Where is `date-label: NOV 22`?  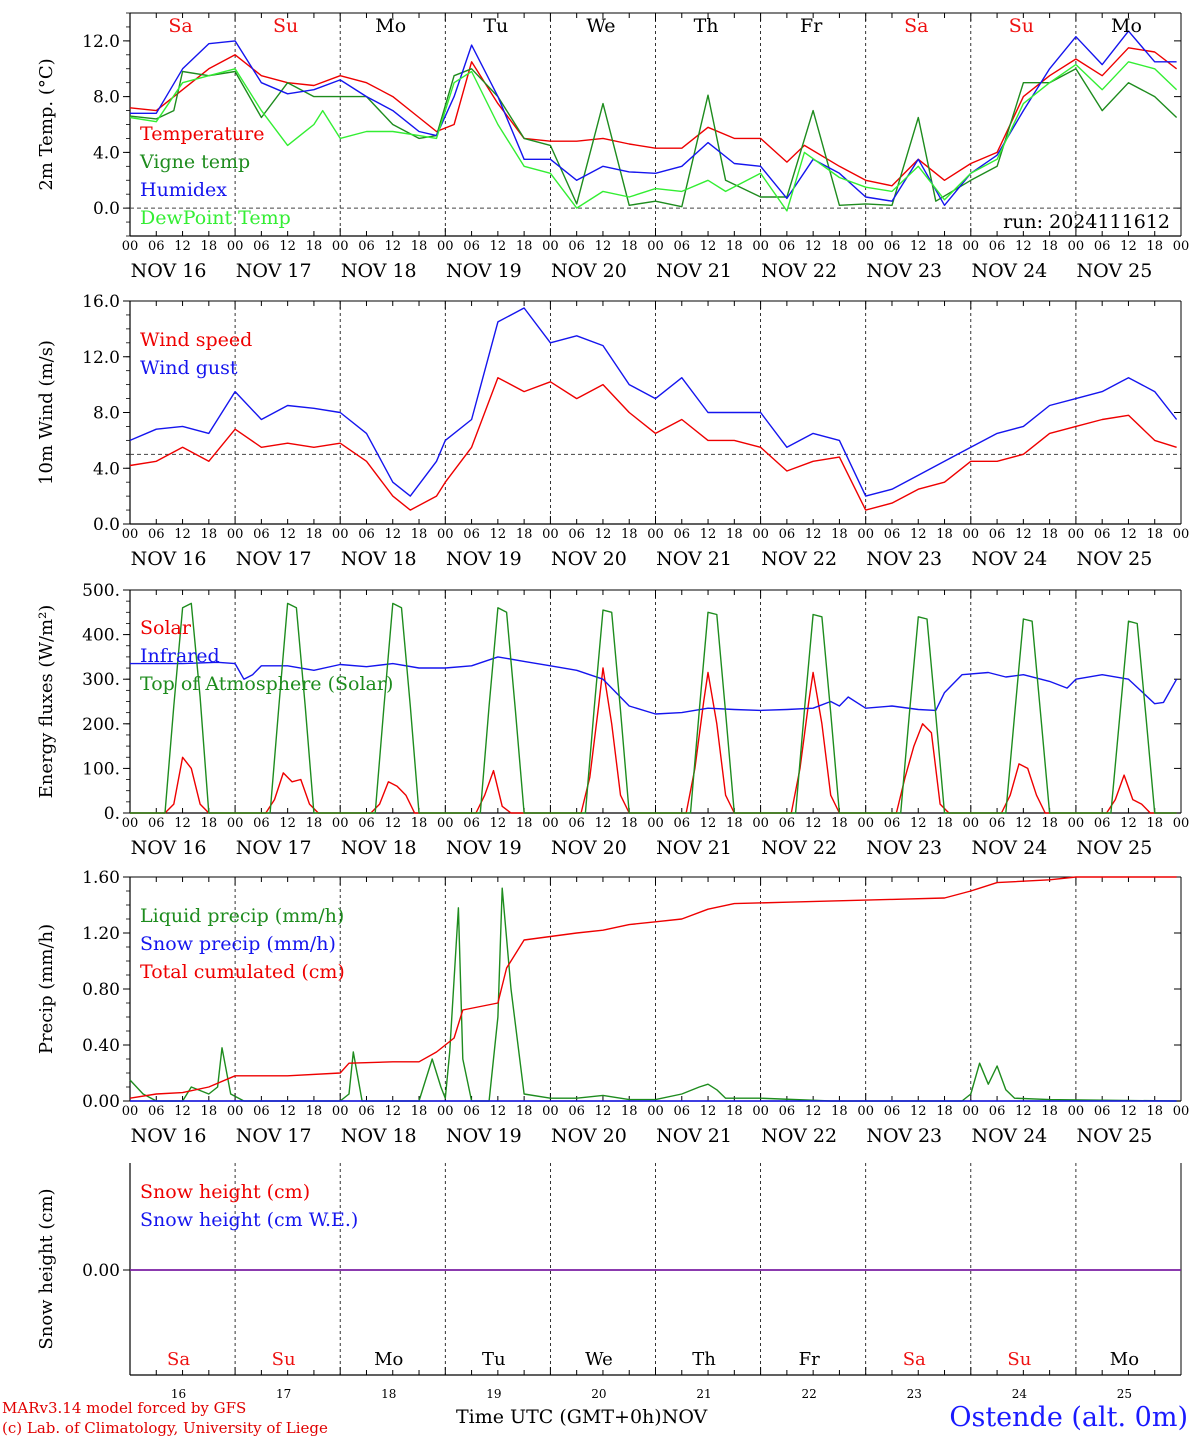
date-label: NOV 22 is located at coordinates (799, 848).